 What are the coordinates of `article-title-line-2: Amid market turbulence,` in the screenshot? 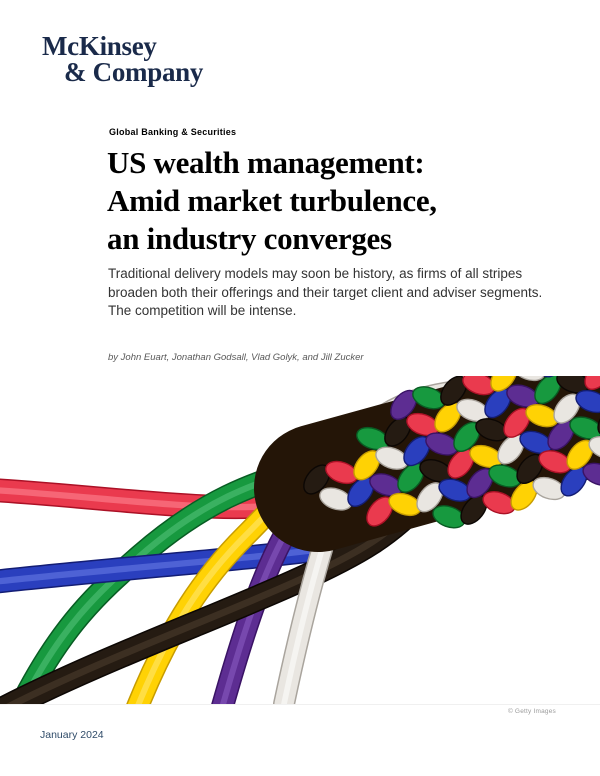 It's located at (272, 200).